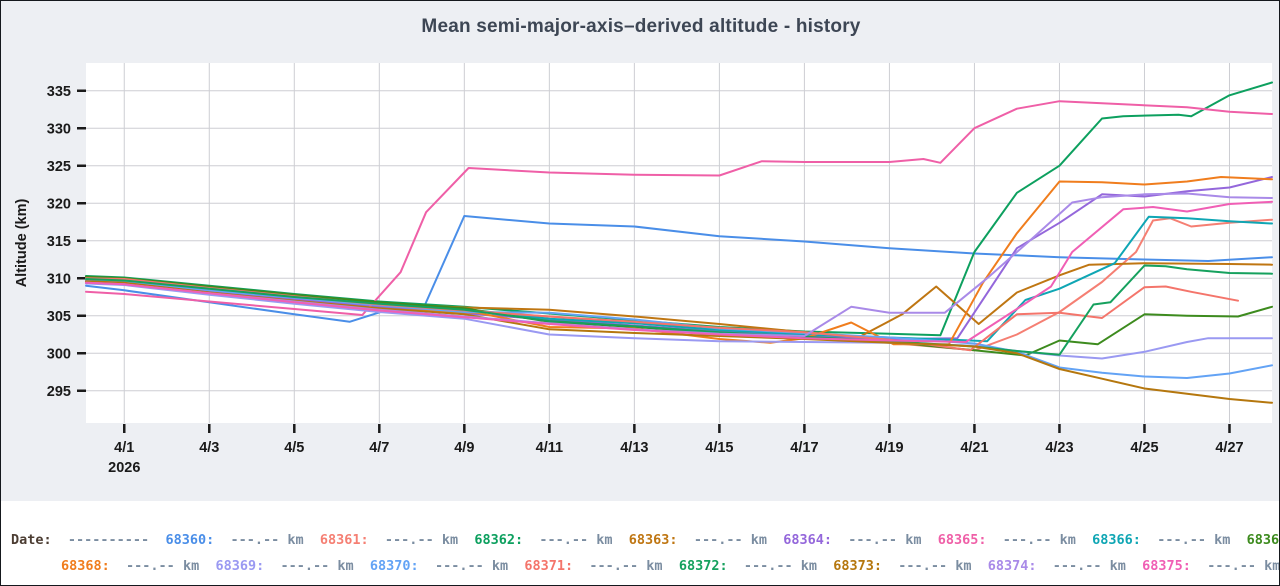  I want to click on legend-sat-68366-unit: km, so click(1230, 540).